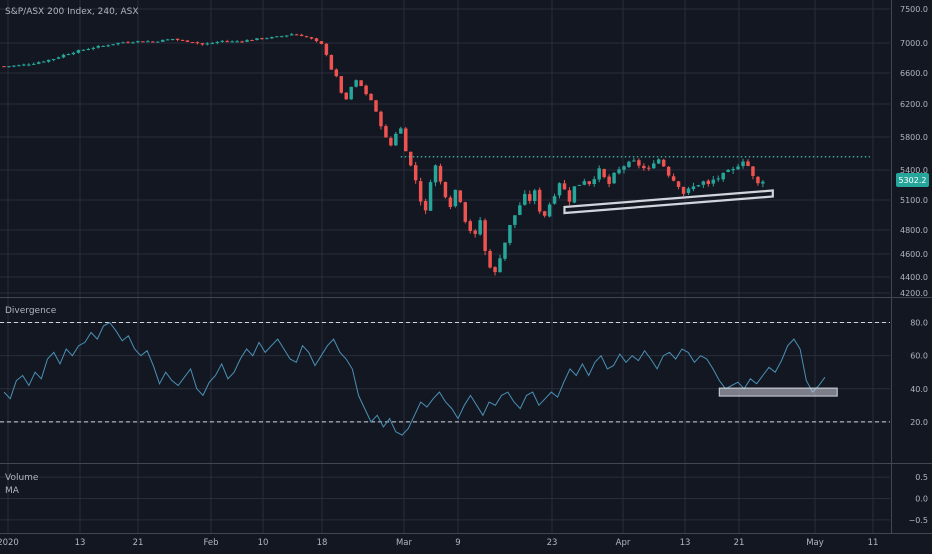 The height and width of the screenshot is (554, 932). What do you see at coordinates (72, 12) in the screenshot?
I see `price-title: S&P/ASX 200 Index, 240, ASX` at bounding box center [72, 12].